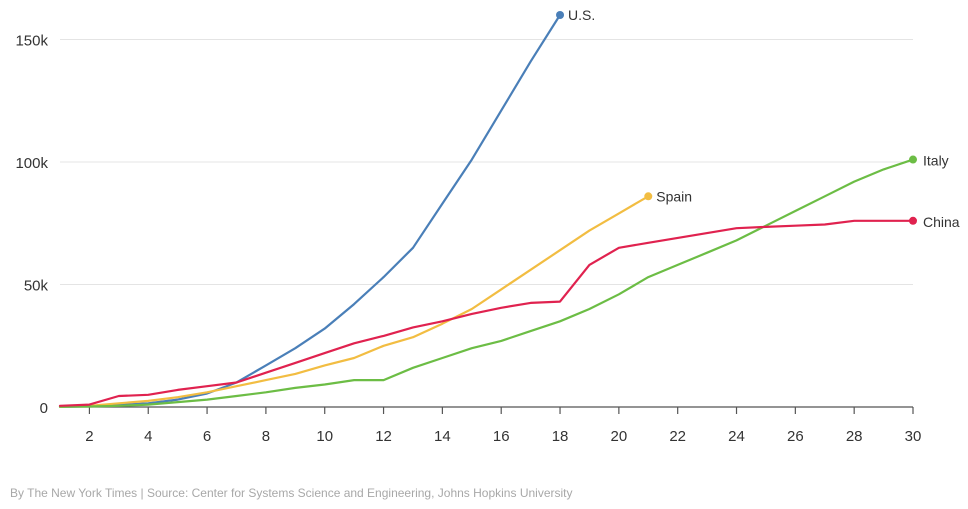 Image resolution: width=968 pixels, height=509 pixels. What do you see at coordinates (674, 196) in the screenshot?
I see `series-label-spain: Spain` at bounding box center [674, 196].